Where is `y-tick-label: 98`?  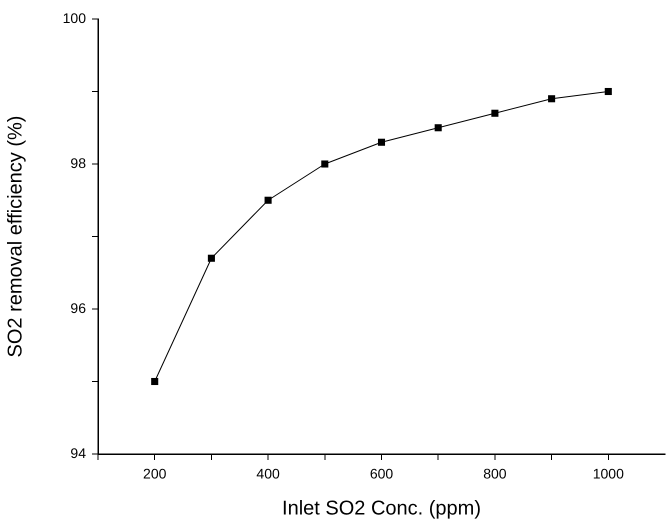
y-tick-label: 98 is located at coordinates (78, 162).